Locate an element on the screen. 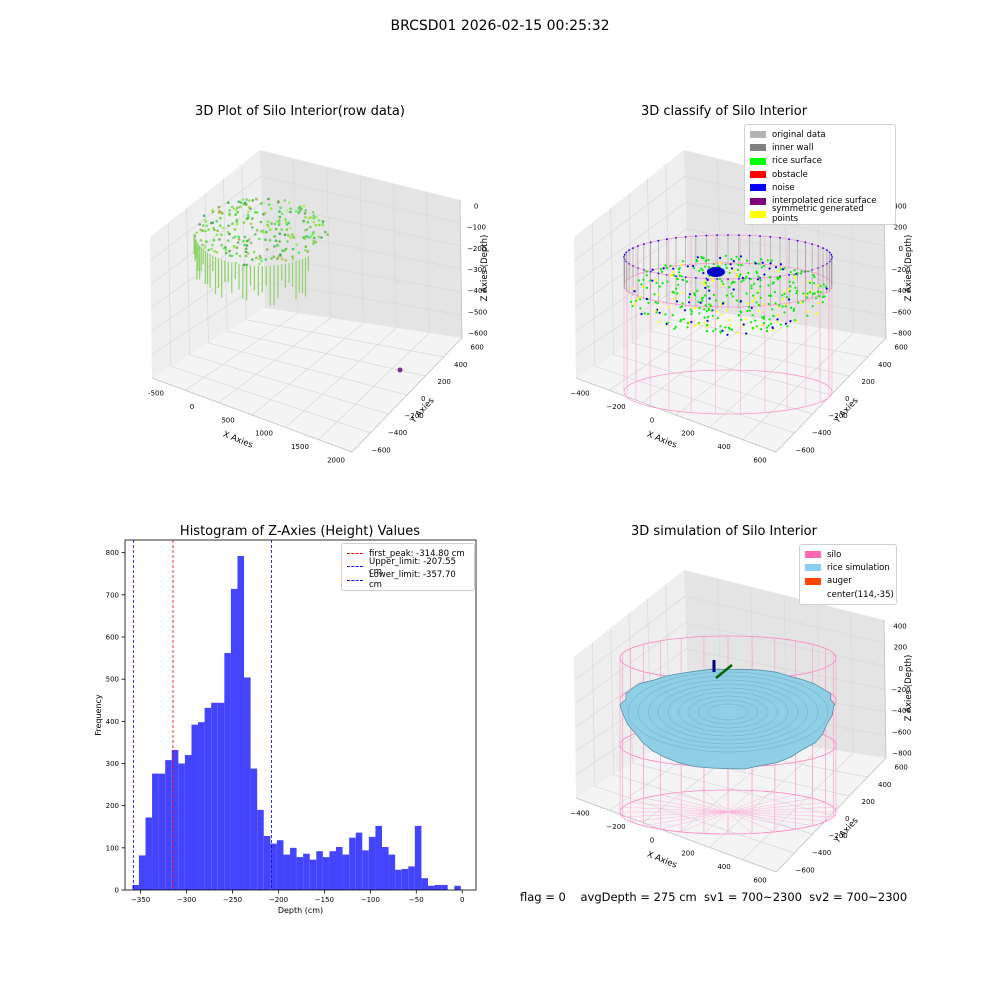 This screenshot has width=1000, height=1000. raw-x-tick-label: 0 is located at coordinates (192, 407).